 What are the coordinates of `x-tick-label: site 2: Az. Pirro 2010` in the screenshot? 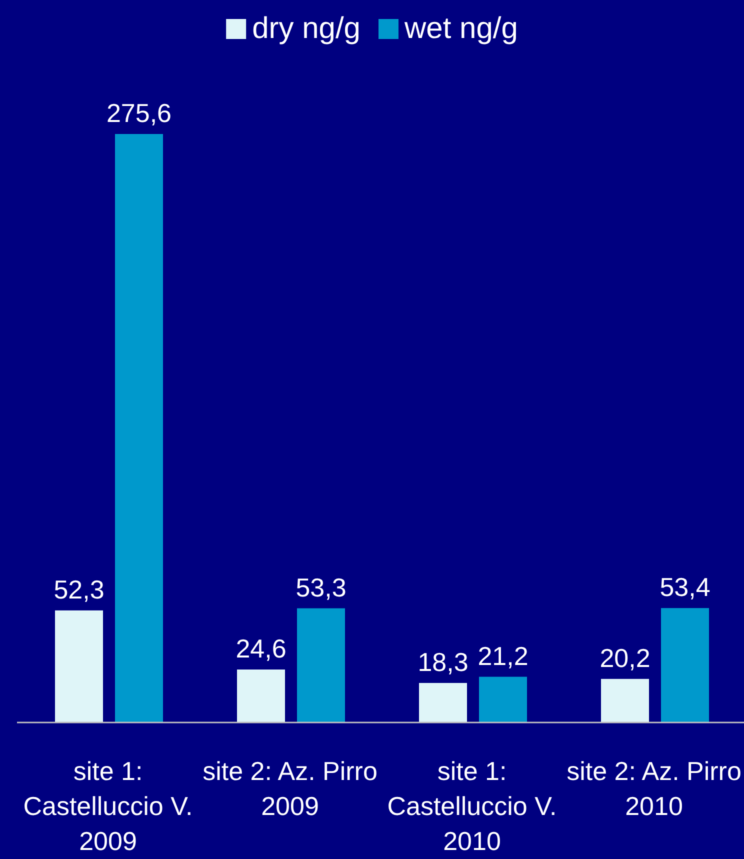 It's located at (654, 788).